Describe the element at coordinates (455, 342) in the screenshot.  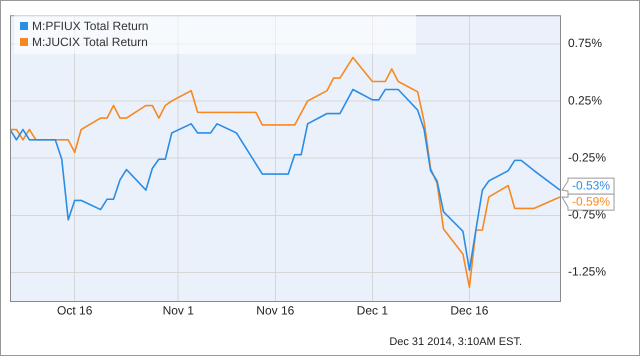
I see `text: Dec 31 2014, 3:10AM EST.` at that location.